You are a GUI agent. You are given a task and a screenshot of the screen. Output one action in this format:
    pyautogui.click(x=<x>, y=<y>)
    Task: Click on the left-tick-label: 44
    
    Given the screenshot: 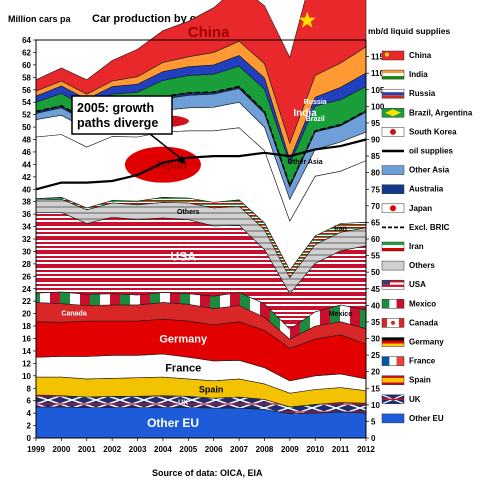 What is the action you would take?
    pyautogui.click(x=26, y=164)
    